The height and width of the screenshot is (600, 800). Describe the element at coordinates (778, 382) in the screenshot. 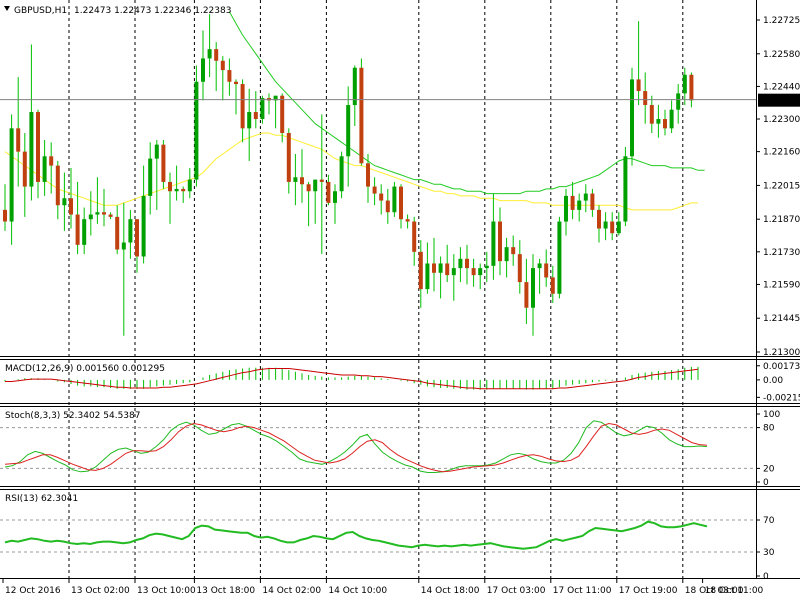

I see `macd-axis-ticks: 0.001737 0.00 -0.002151` at that location.